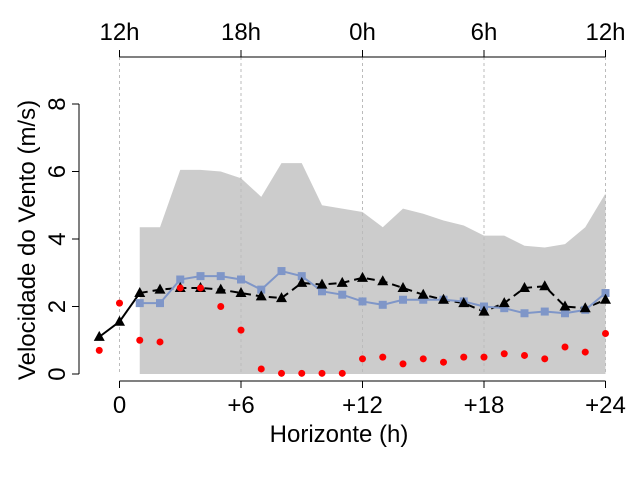 Image resolution: width=640 pixels, height=480 pixels. Describe the element at coordinates (484, 32) in the screenshot. I see `top-tick-label: 6h` at that location.